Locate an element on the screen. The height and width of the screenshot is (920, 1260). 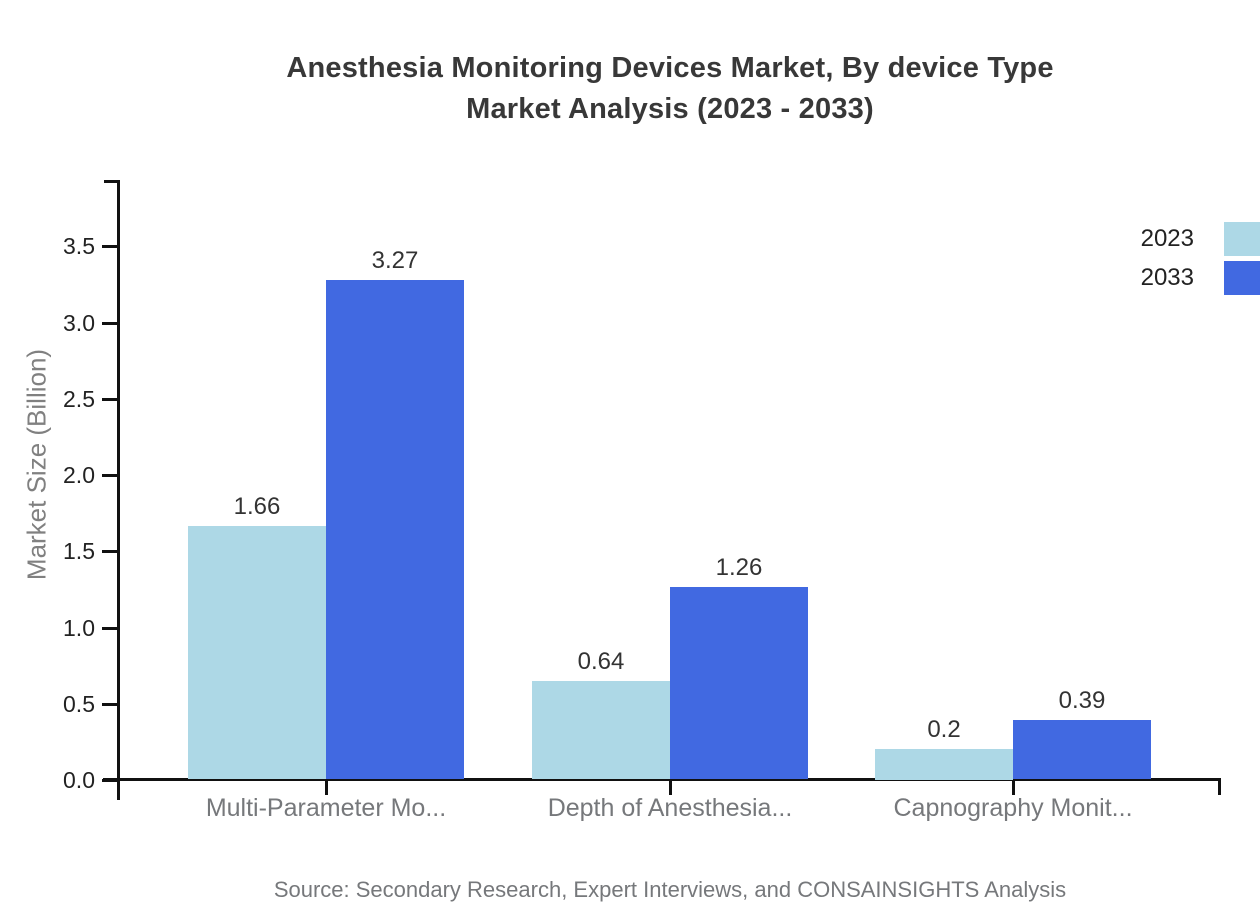
legend-row: 2023 is located at coordinates (1200, 239).